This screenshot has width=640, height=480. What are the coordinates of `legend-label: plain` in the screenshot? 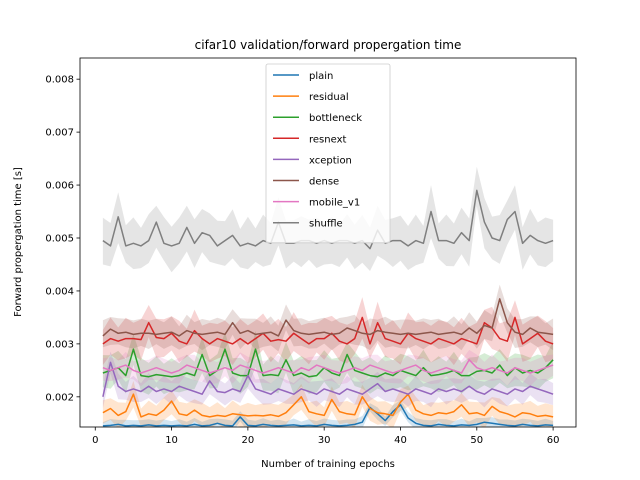 It's located at (321, 76).